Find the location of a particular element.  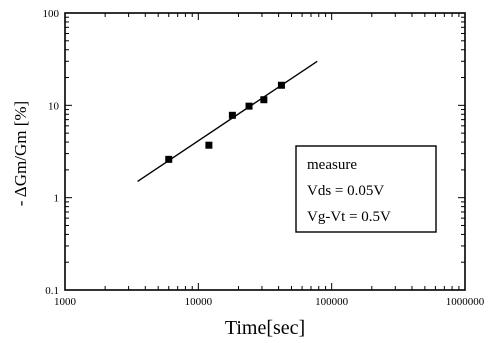

x-axis-title: Time[sec] is located at coordinates (265, 328).